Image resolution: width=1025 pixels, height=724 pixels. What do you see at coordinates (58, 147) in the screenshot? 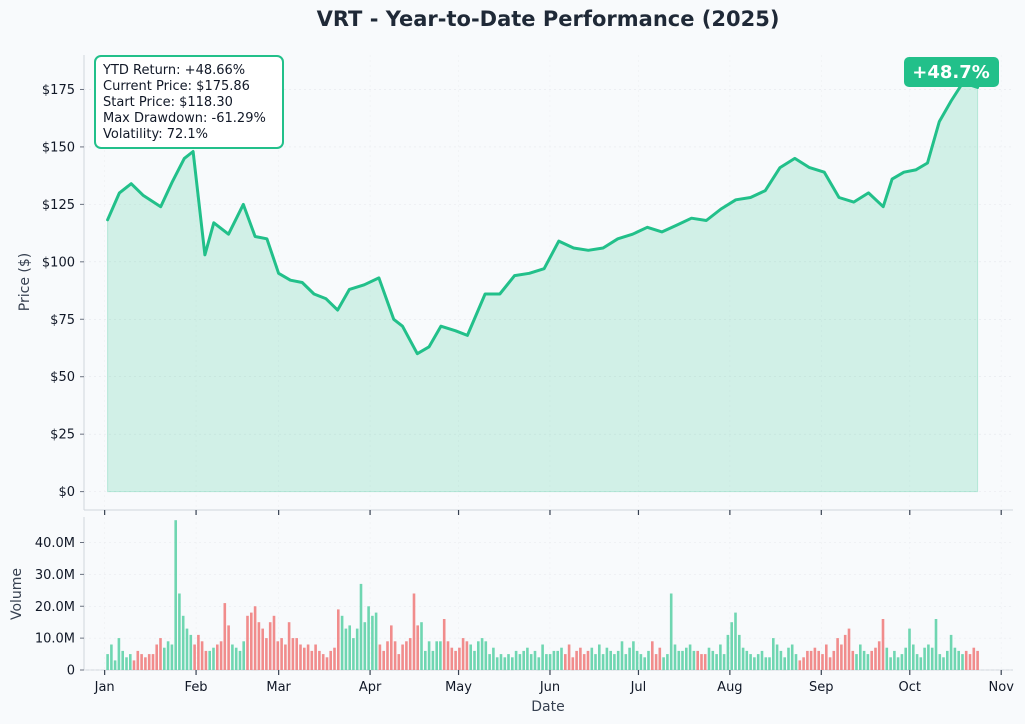
I see `price-y-tick-label: $150` at bounding box center [58, 147].